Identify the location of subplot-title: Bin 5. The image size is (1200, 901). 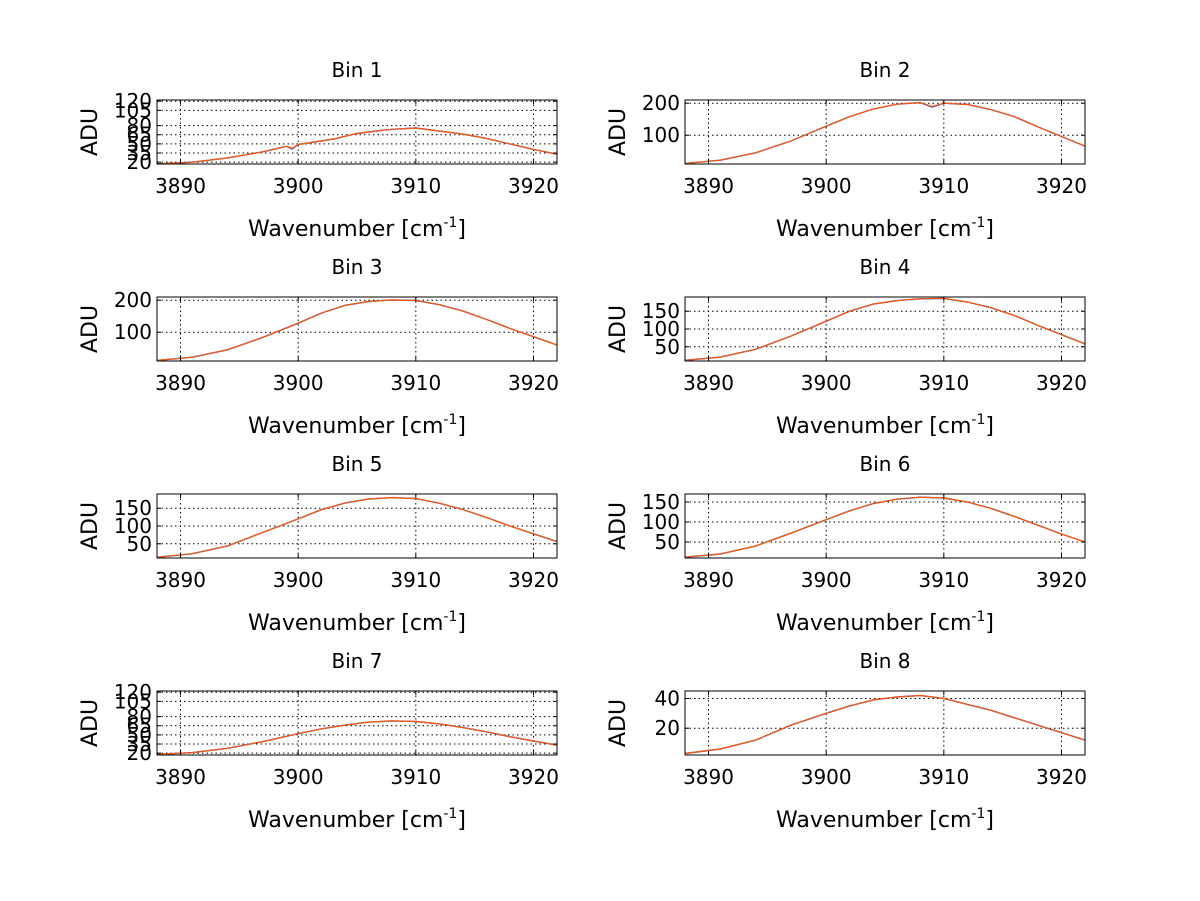
(356, 464).